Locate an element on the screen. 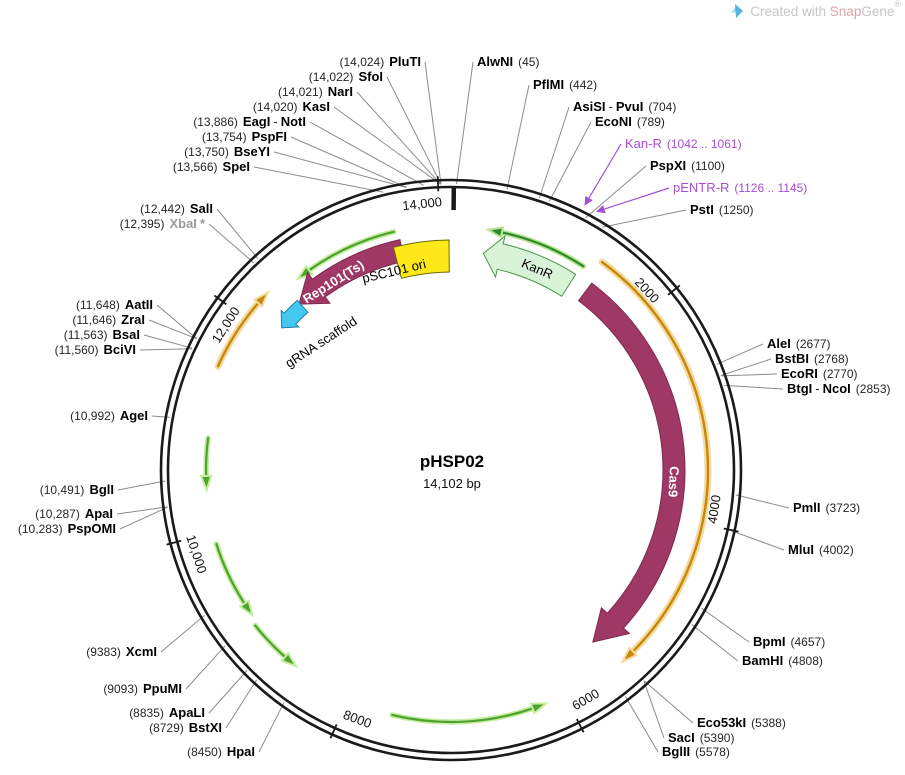 This screenshot has height=775, width=905. site-label-asisi: AsiSI-PvuI(704) is located at coordinates (624, 106).